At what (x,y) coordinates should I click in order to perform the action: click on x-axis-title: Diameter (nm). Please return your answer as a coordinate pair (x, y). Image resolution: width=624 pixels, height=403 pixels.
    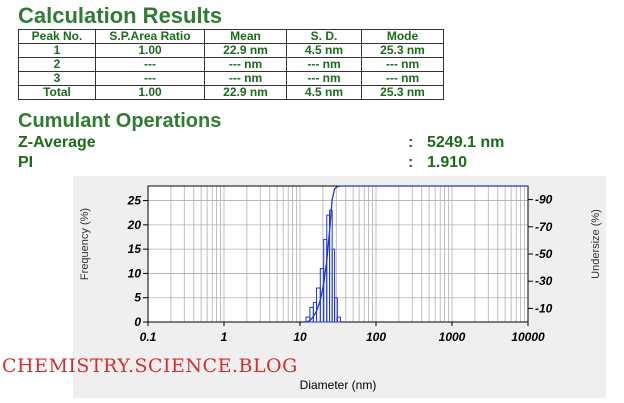
    Looking at the image, I should click on (338, 385).